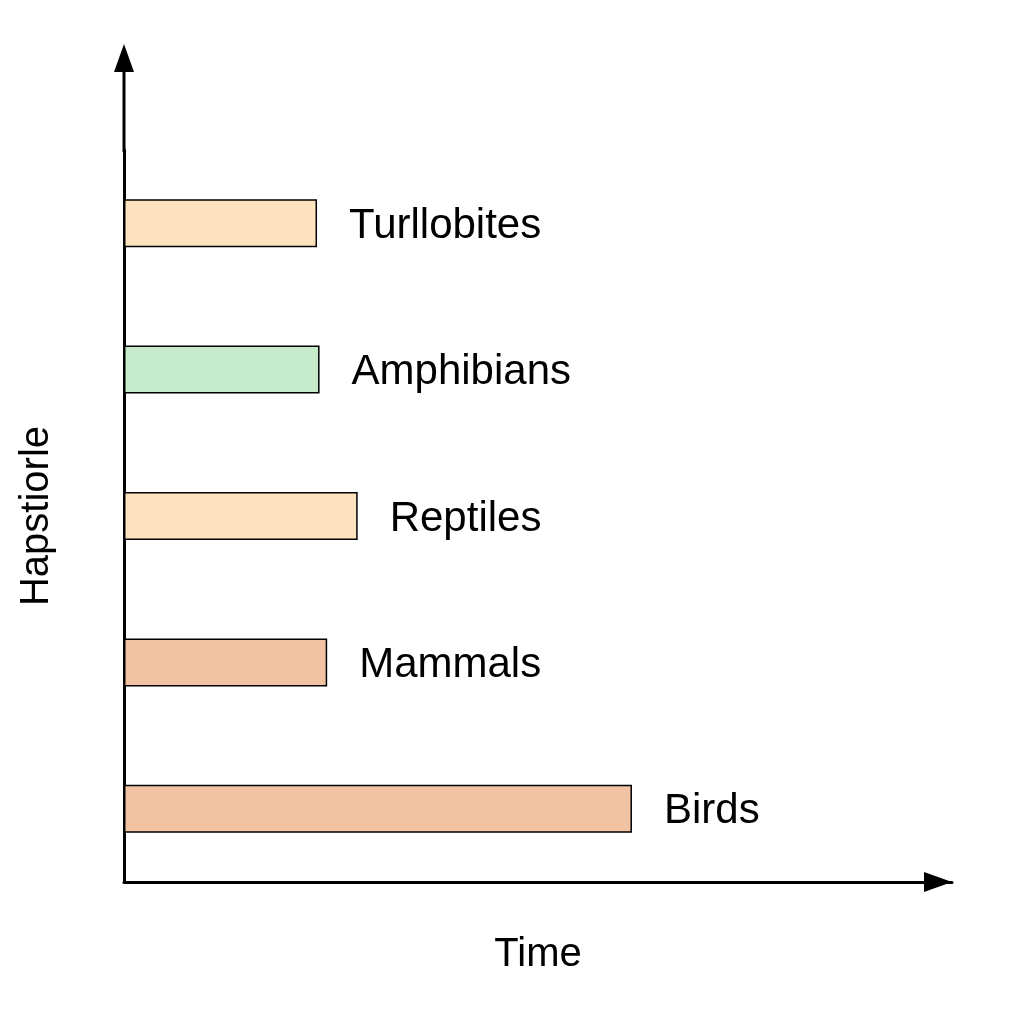 Image resolution: width=1024 pixels, height=1024 pixels. What do you see at coordinates (450, 662) in the screenshot?
I see `y-tick-label: Mammals` at bounding box center [450, 662].